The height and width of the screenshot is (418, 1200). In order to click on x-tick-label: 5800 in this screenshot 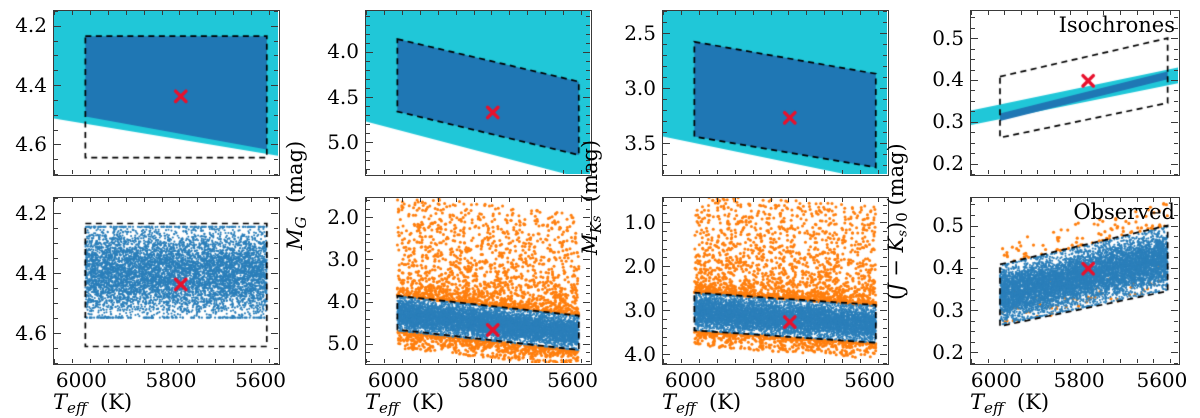, I will do `click(171, 380)`.